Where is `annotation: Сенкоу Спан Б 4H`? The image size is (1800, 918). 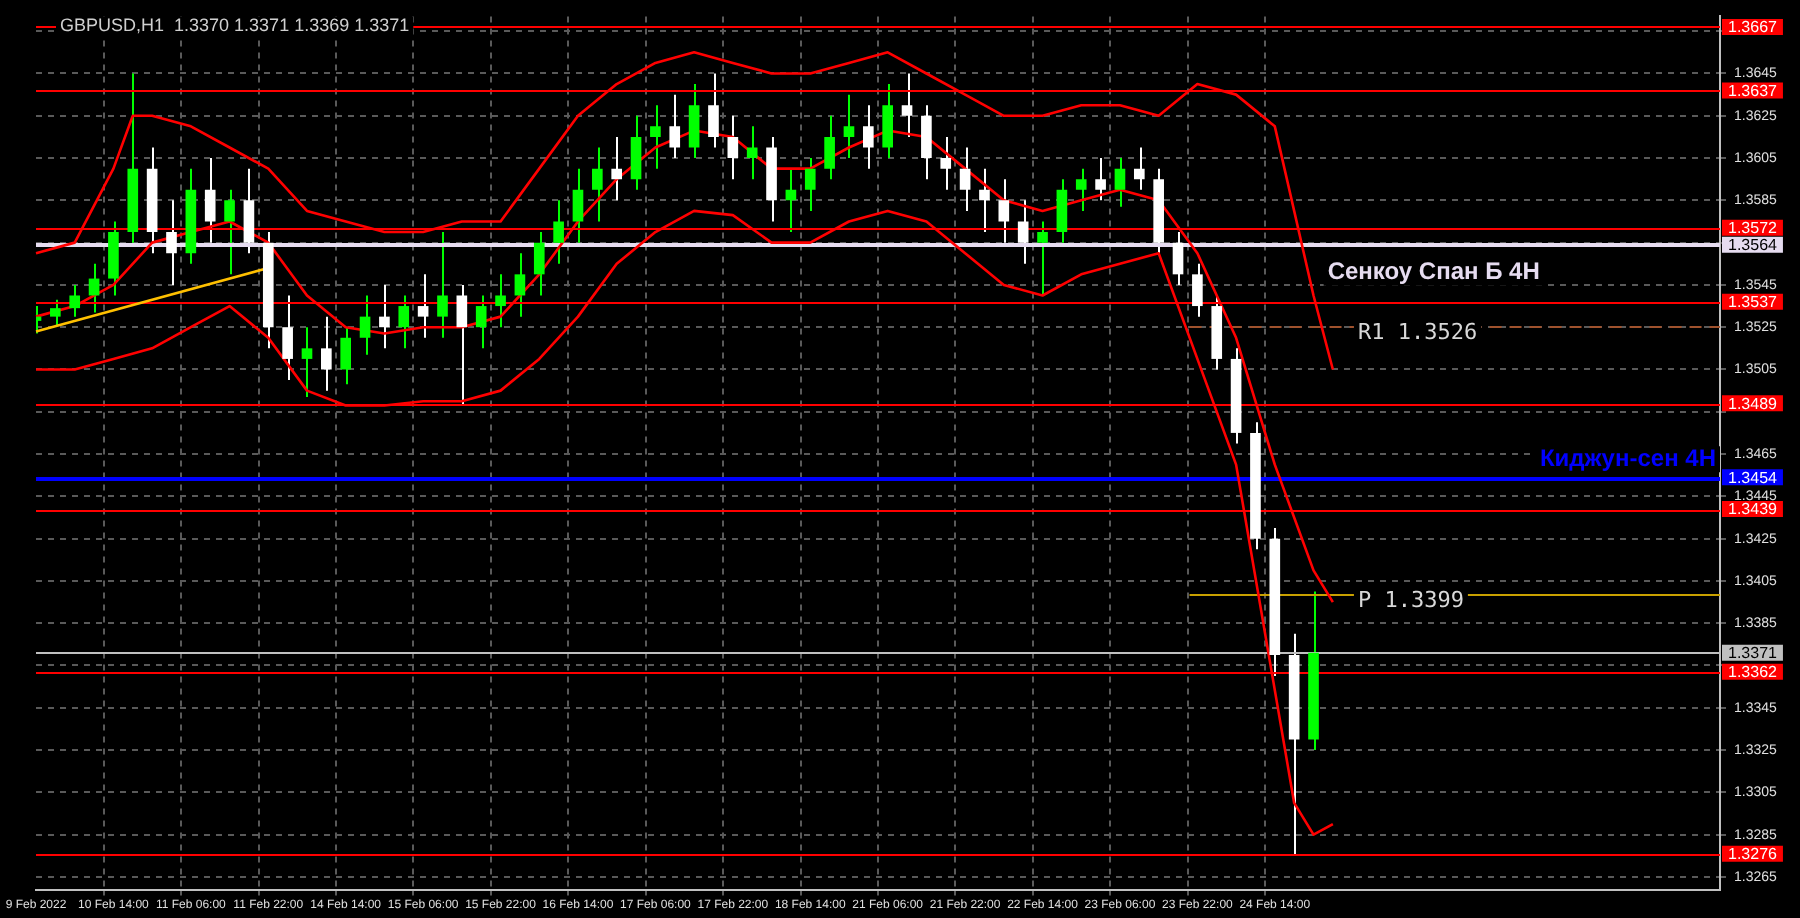 annotation: Сенкоу Спан Б 4H is located at coordinates (1433, 271).